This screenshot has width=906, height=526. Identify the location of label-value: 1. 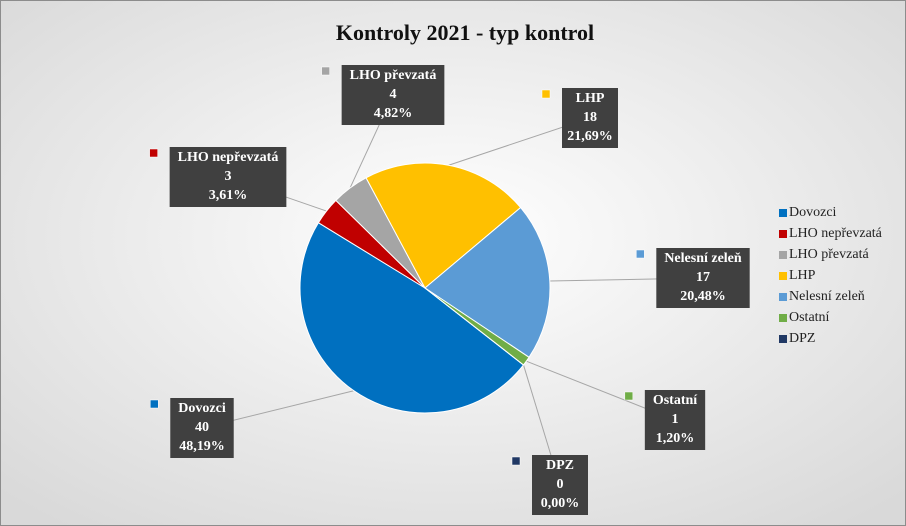
(675, 419).